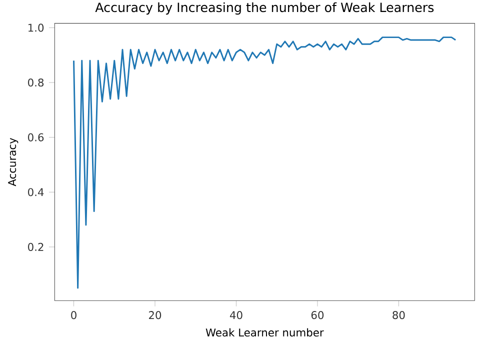 Image resolution: width=480 pixels, height=346 pixels. Describe the element at coordinates (13, 162) in the screenshot. I see `y-axis-title: Accuracy` at that location.